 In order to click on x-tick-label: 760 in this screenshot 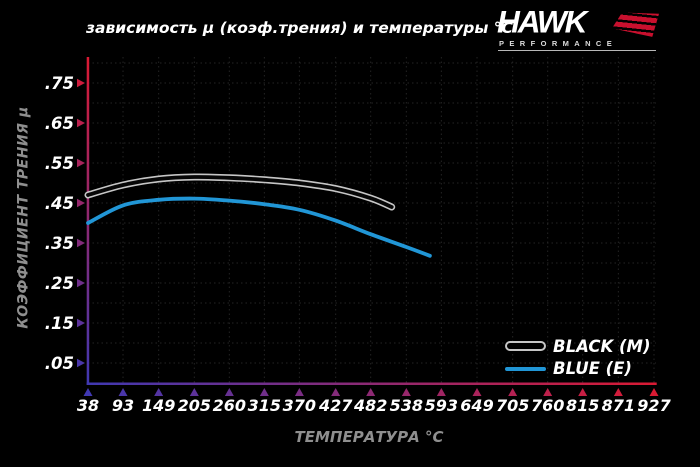, I will do `click(547, 405)`.